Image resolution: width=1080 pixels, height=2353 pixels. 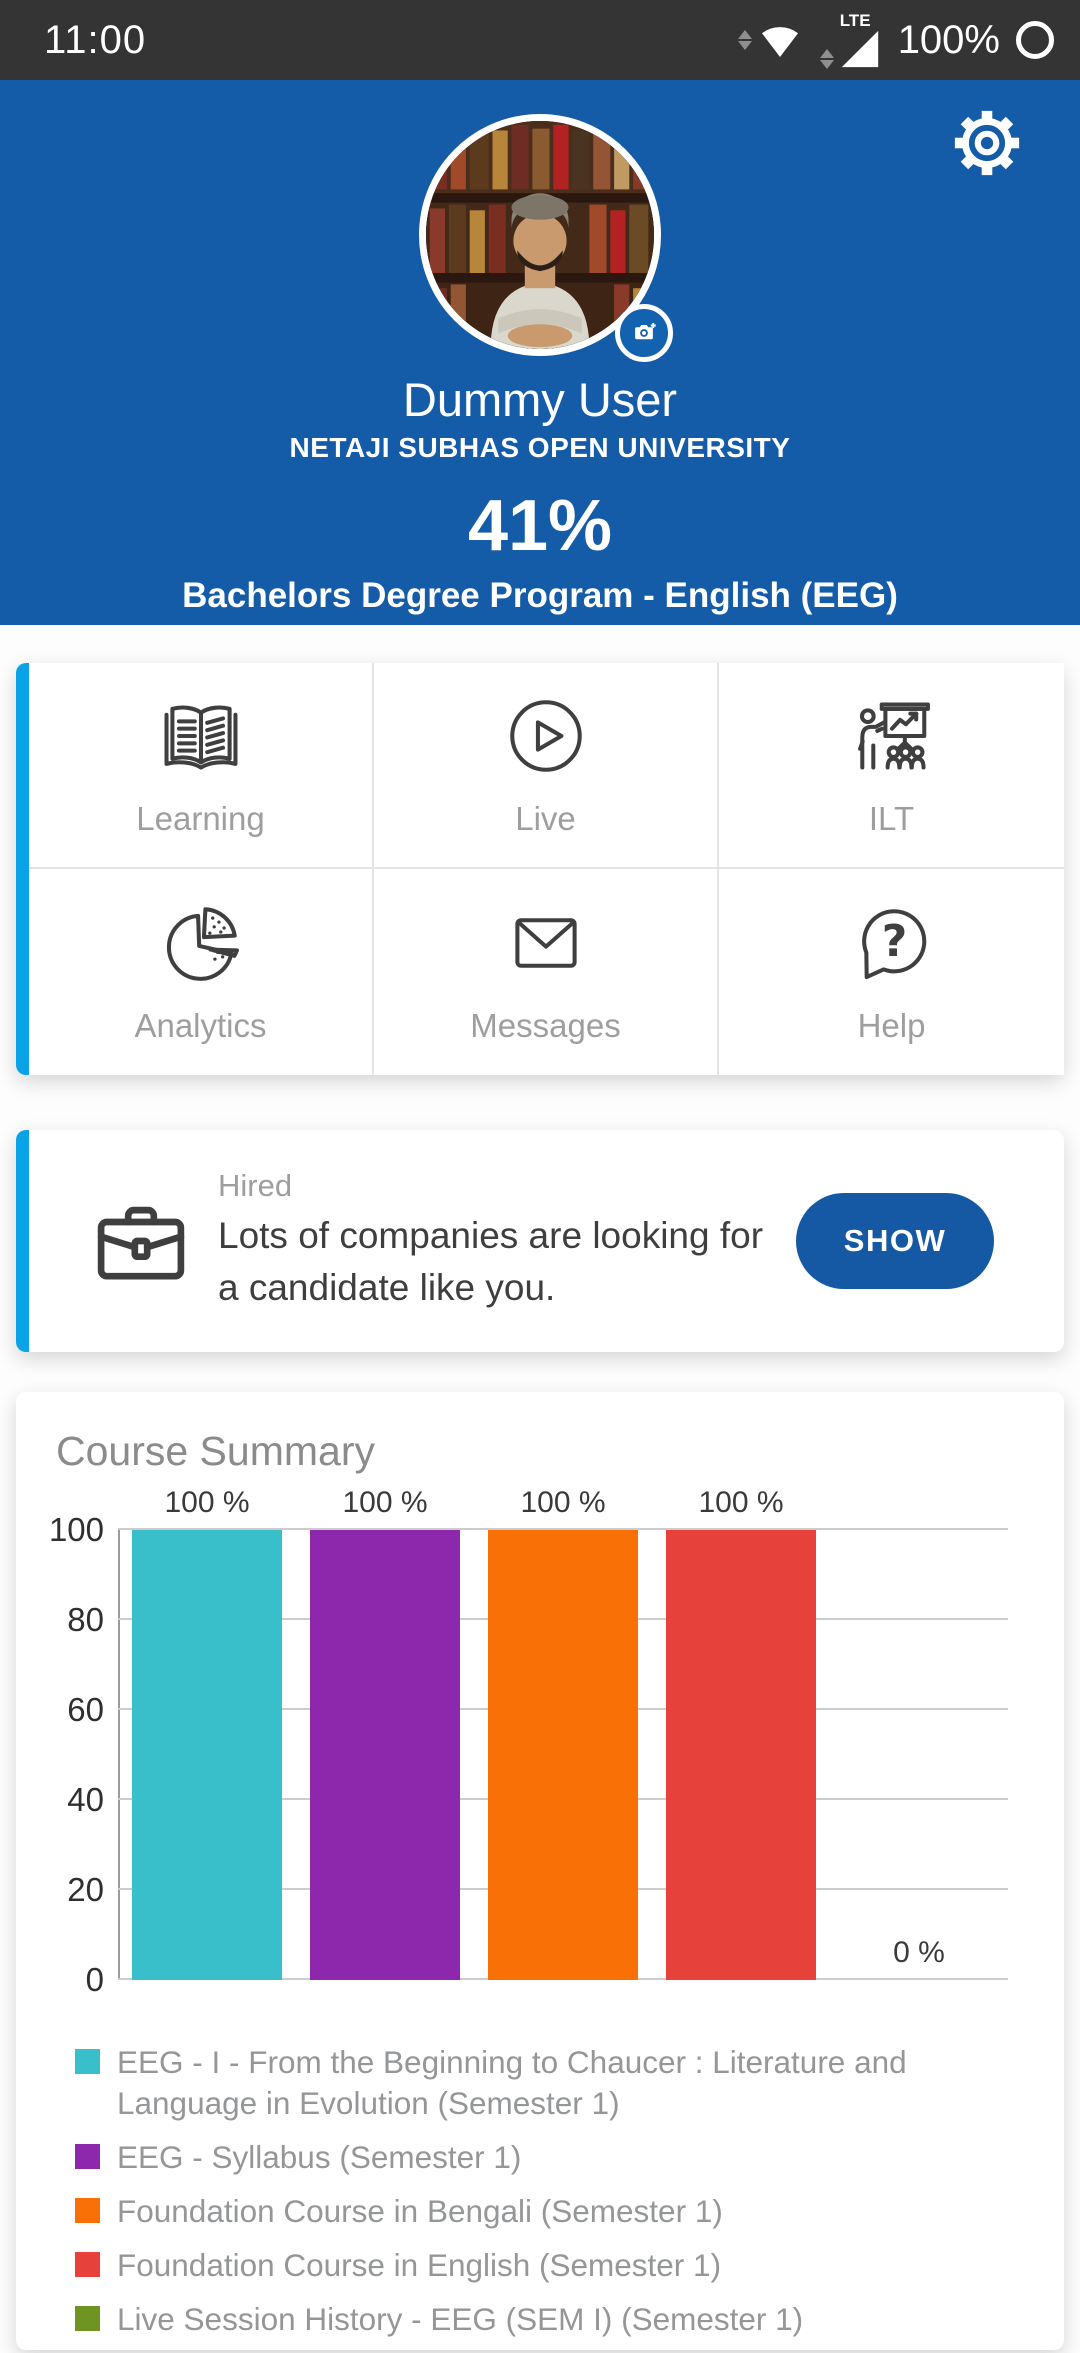 I want to click on briefcase-icon, so click(x=141, y=1243).